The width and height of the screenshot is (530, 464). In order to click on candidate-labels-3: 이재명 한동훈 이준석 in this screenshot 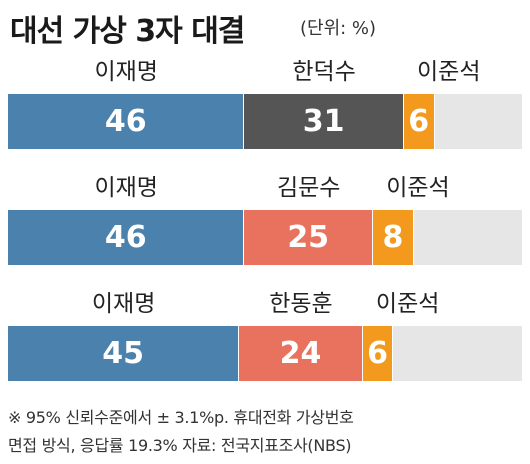, I will do `click(265, 303)`.